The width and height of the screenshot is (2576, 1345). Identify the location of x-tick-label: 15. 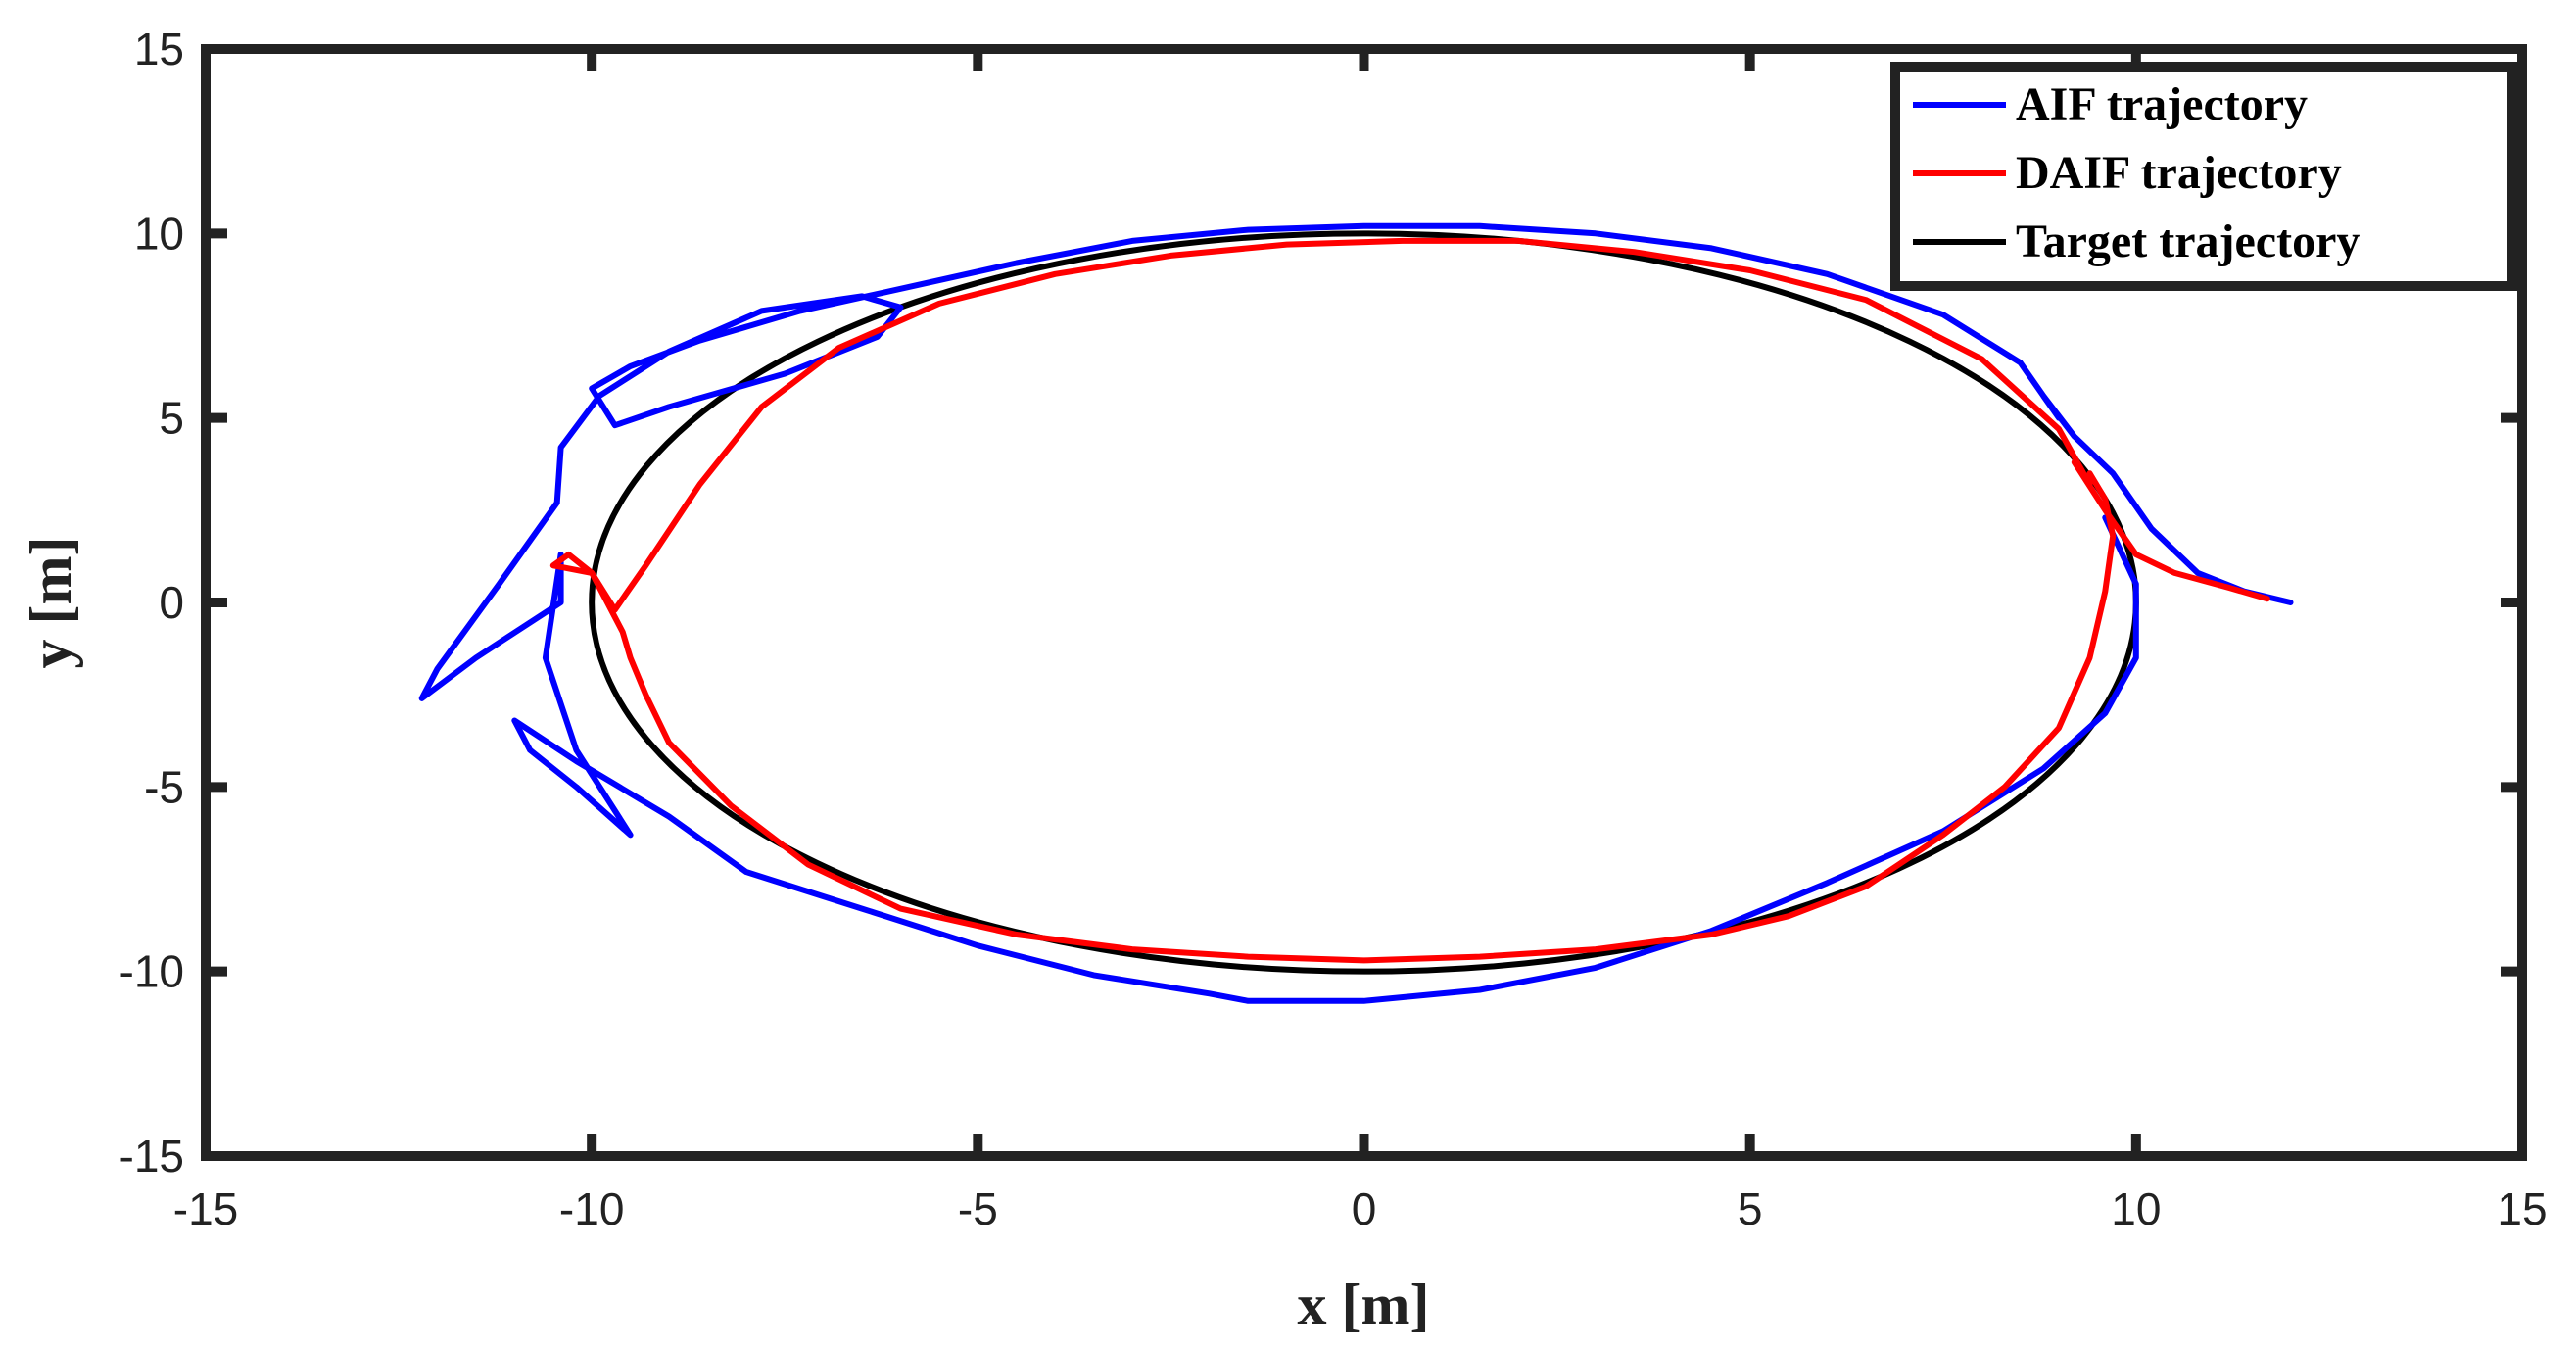
(2522, 1208).